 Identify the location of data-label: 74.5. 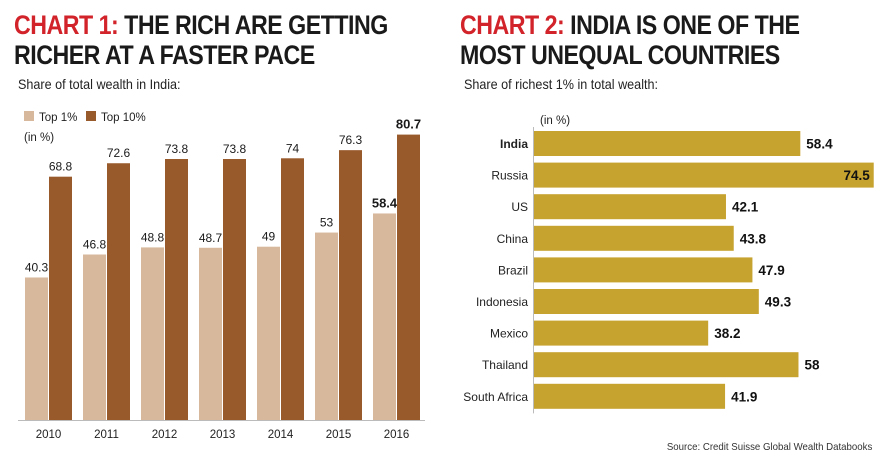
(856, 175).